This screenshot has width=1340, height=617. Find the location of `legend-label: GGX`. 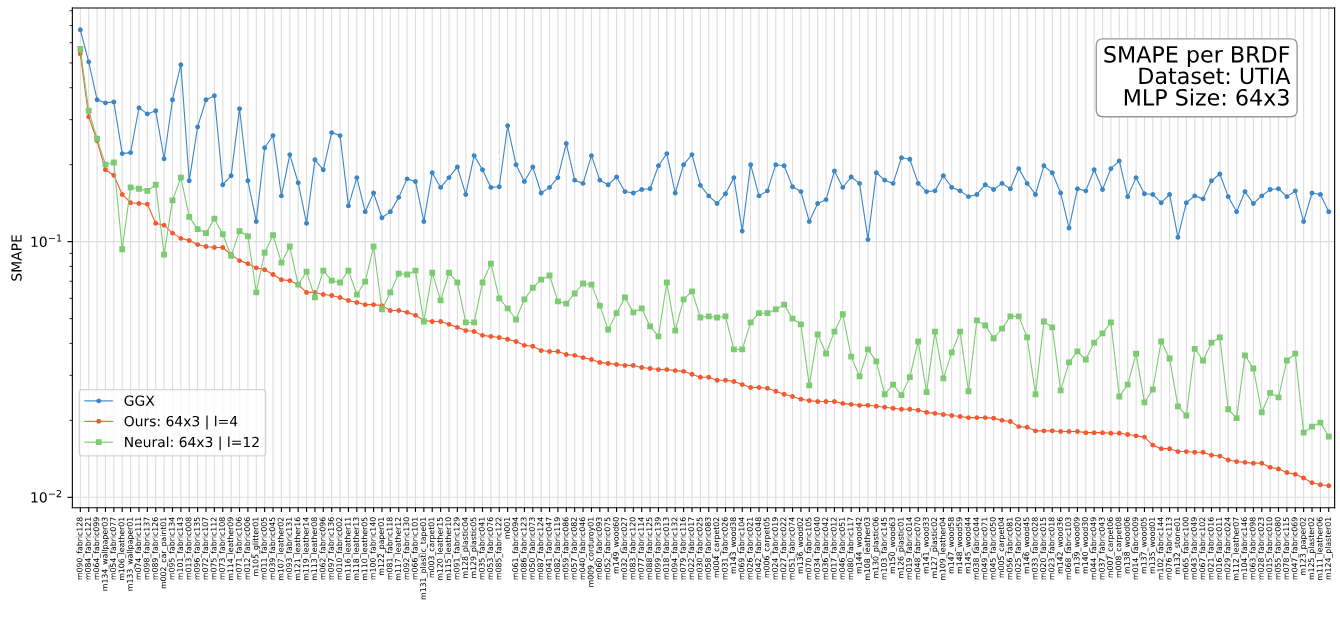

legend-label: GGX is located at coordinates (139, 400).